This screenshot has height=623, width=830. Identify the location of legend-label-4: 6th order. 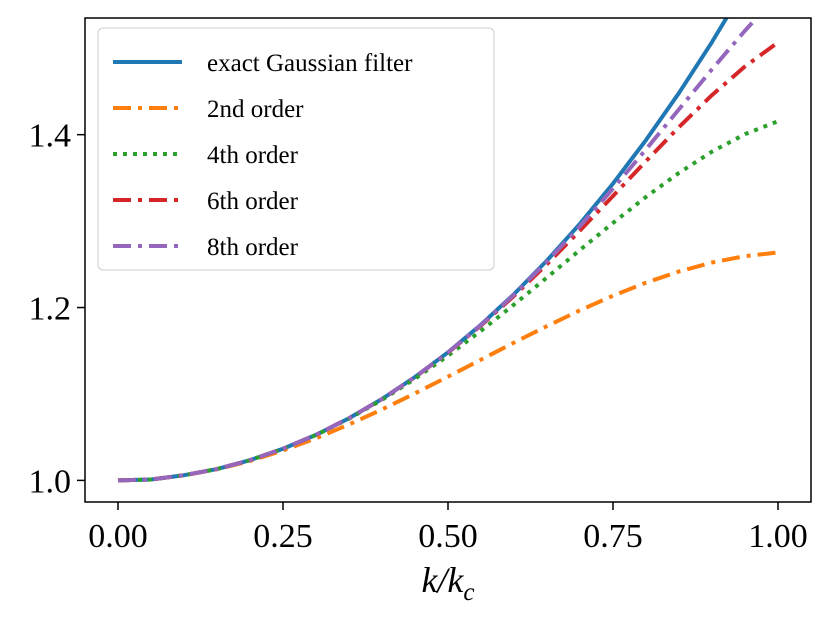
(253, 201).